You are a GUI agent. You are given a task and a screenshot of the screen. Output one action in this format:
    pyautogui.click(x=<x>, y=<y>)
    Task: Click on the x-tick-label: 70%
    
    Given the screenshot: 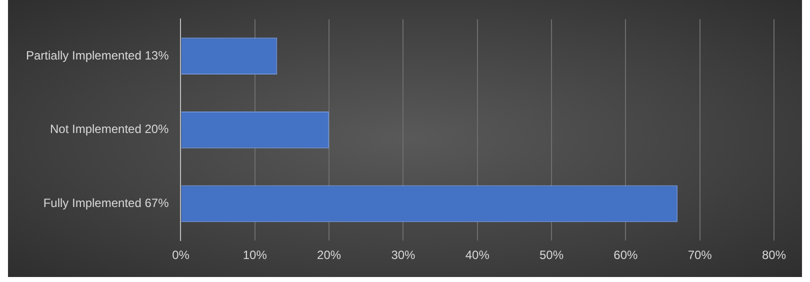 What is the action you would take?
    pyautogui.click(x=700, y=255)
    